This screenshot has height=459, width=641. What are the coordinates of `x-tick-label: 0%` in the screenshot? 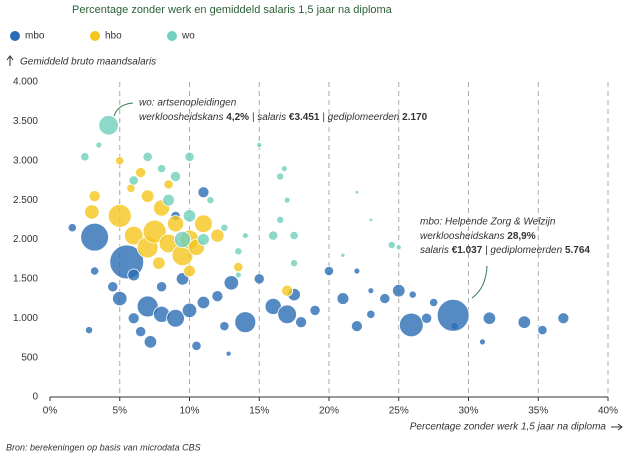 It's located at (50, 411).